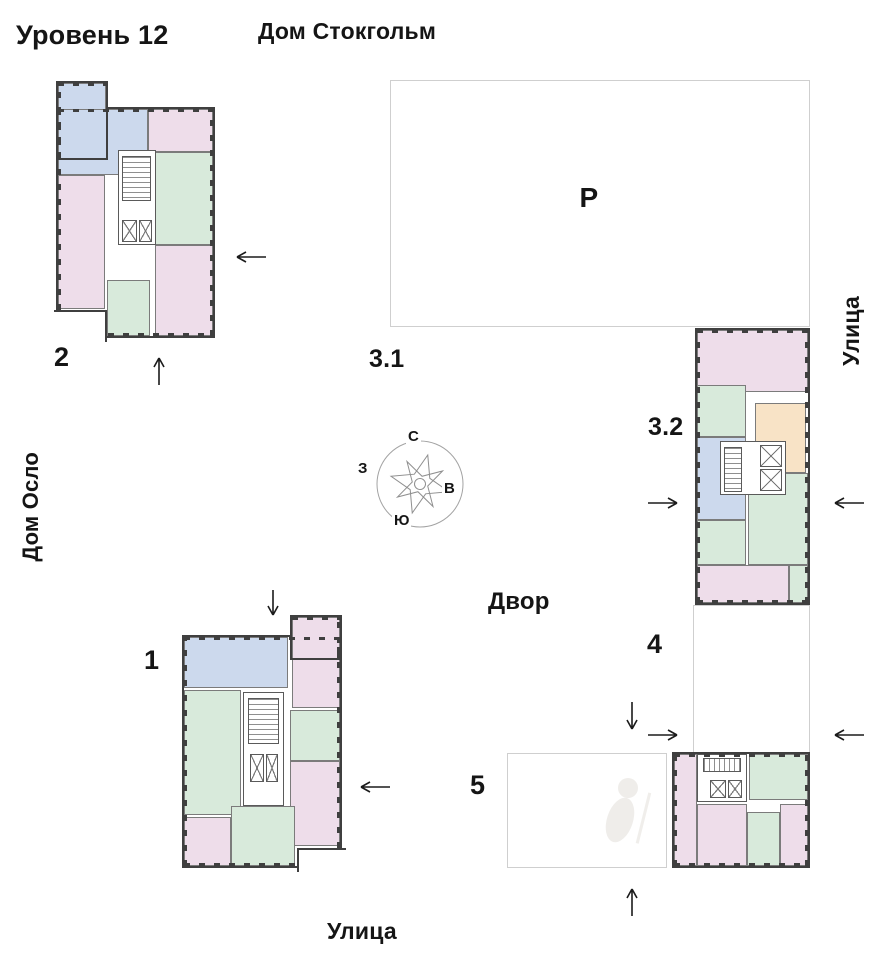 The height and width of the screenshot is (960, 877). Describe the element at coordinates (152, 660) in the screenshot. I see `building-1-label: 1` at that location.